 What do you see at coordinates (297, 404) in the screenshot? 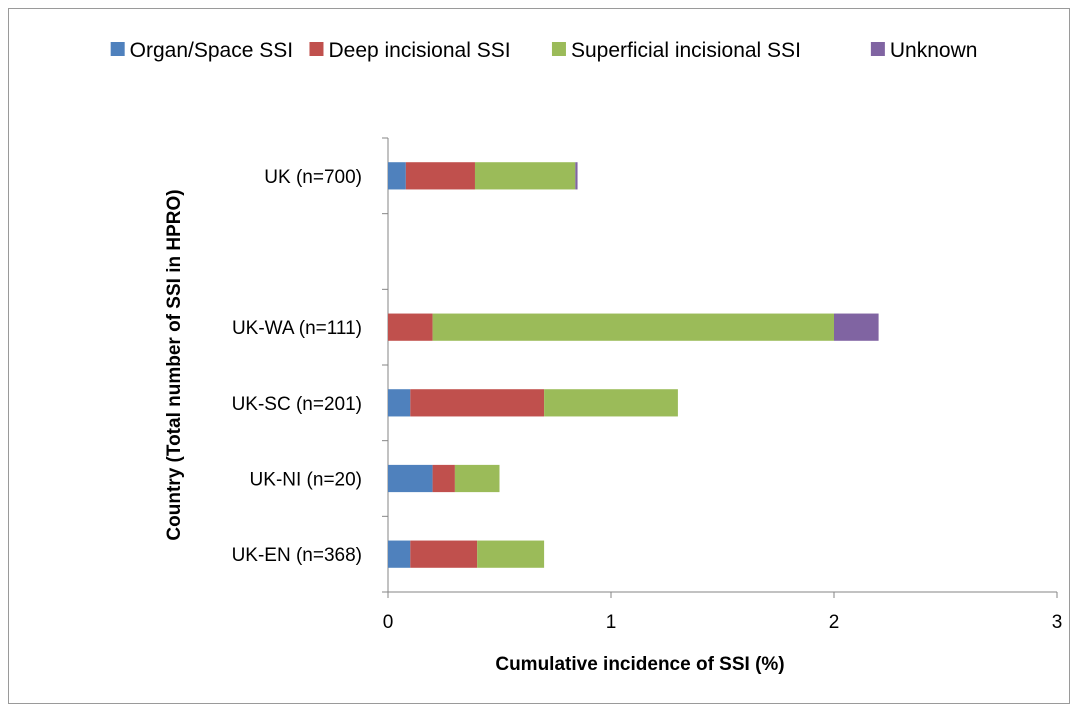
I see `y-tick-label: UK-SC (n=201)` at bounding box center [297, 404].